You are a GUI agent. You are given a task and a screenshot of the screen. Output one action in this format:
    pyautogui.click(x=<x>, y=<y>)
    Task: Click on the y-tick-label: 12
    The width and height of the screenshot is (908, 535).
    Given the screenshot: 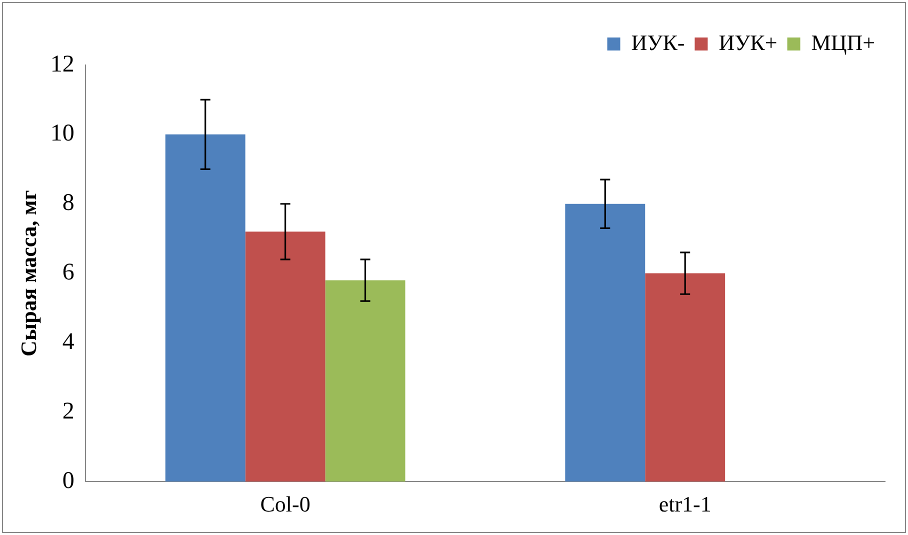 What is the action you would take?
    pyautogui.click(x=62, y=64)
    